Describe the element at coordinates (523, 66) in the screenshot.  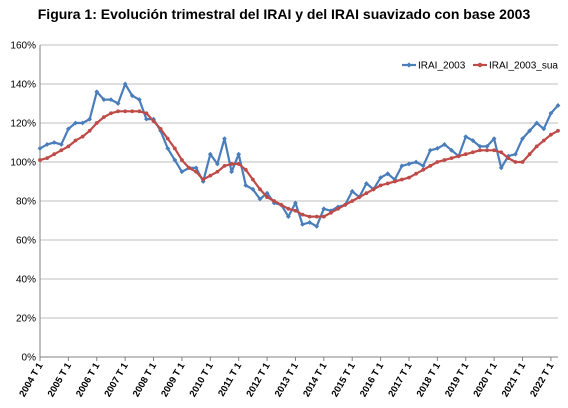
I see `legend-label-irai-2003-sua: IRAI_2003_sua` at that location.